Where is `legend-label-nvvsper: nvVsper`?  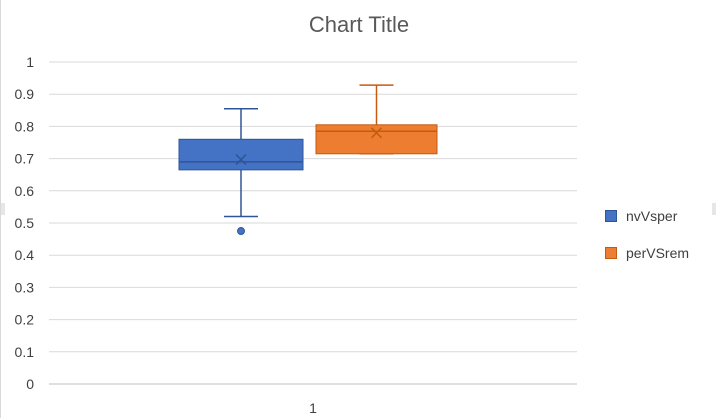
legend-label-nvvsper: nvVsper is located at coordinates (652, 216).